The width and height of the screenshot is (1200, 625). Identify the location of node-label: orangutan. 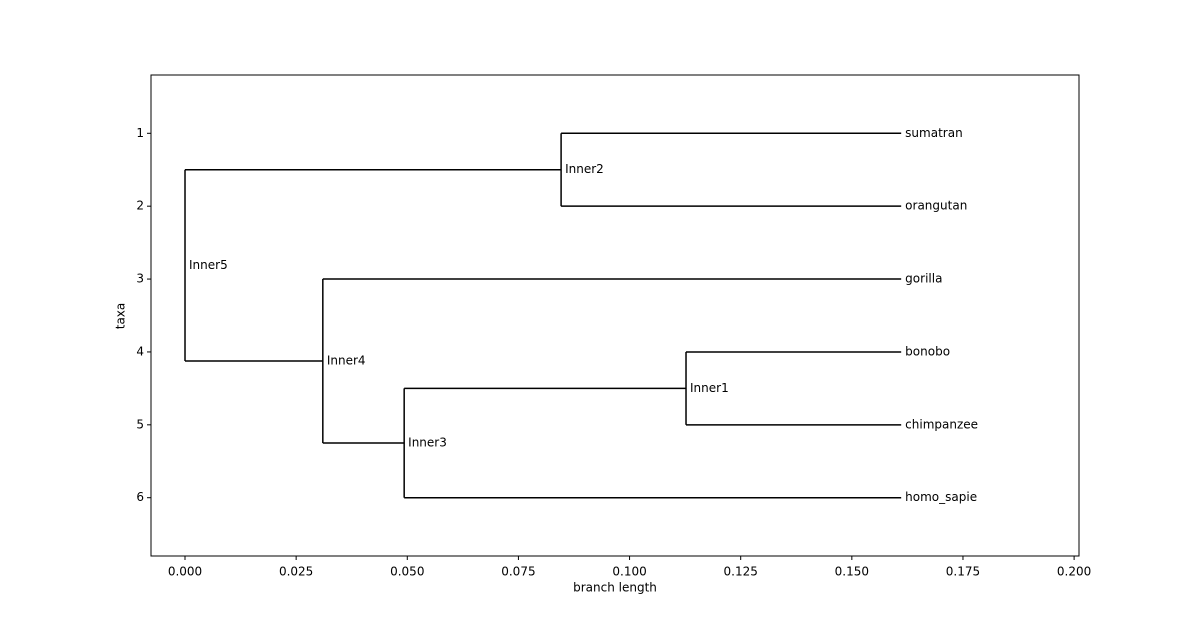
(936, 206).